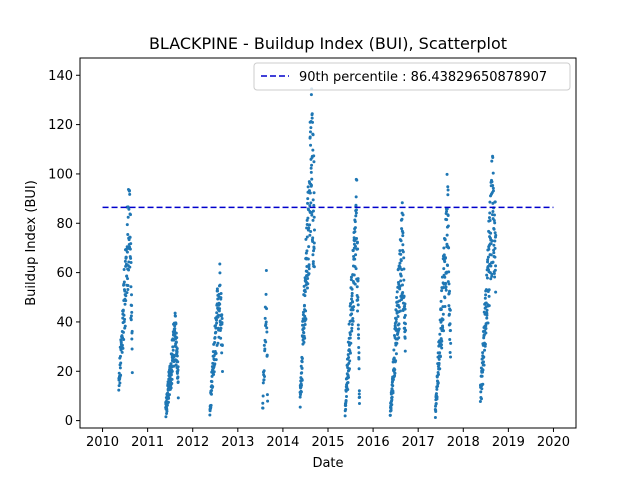  What do you see at coordinates (192, 442) in the screenshot?
I see `x-tick-label: 2012` at bounding box center [192, 442].